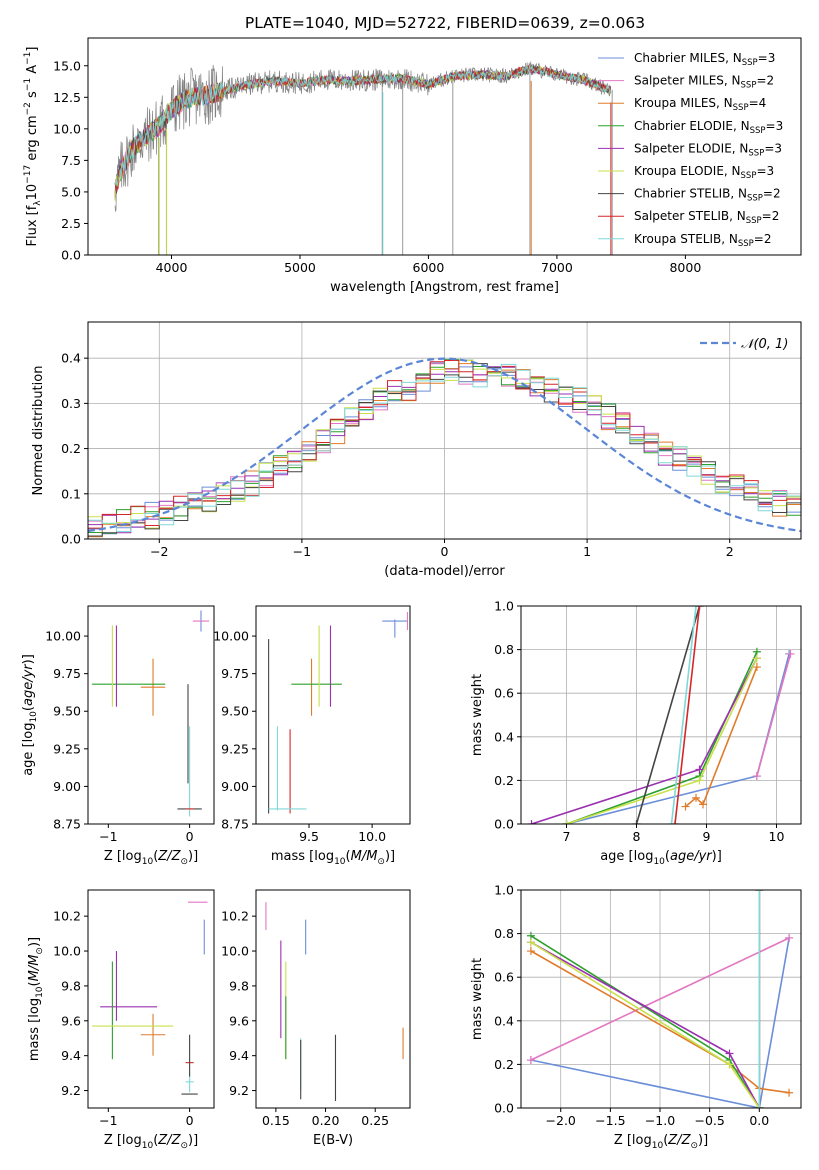  I want to click on x-tick-label: 9, so click(707, 836).